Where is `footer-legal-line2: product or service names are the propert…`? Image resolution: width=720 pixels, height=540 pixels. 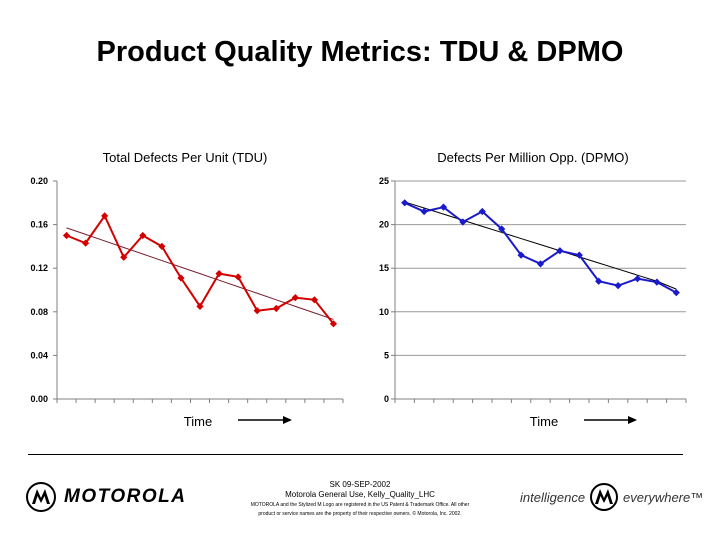 footer-legal-line2: product or service names are the propert… is located at coordinates (360, 514).